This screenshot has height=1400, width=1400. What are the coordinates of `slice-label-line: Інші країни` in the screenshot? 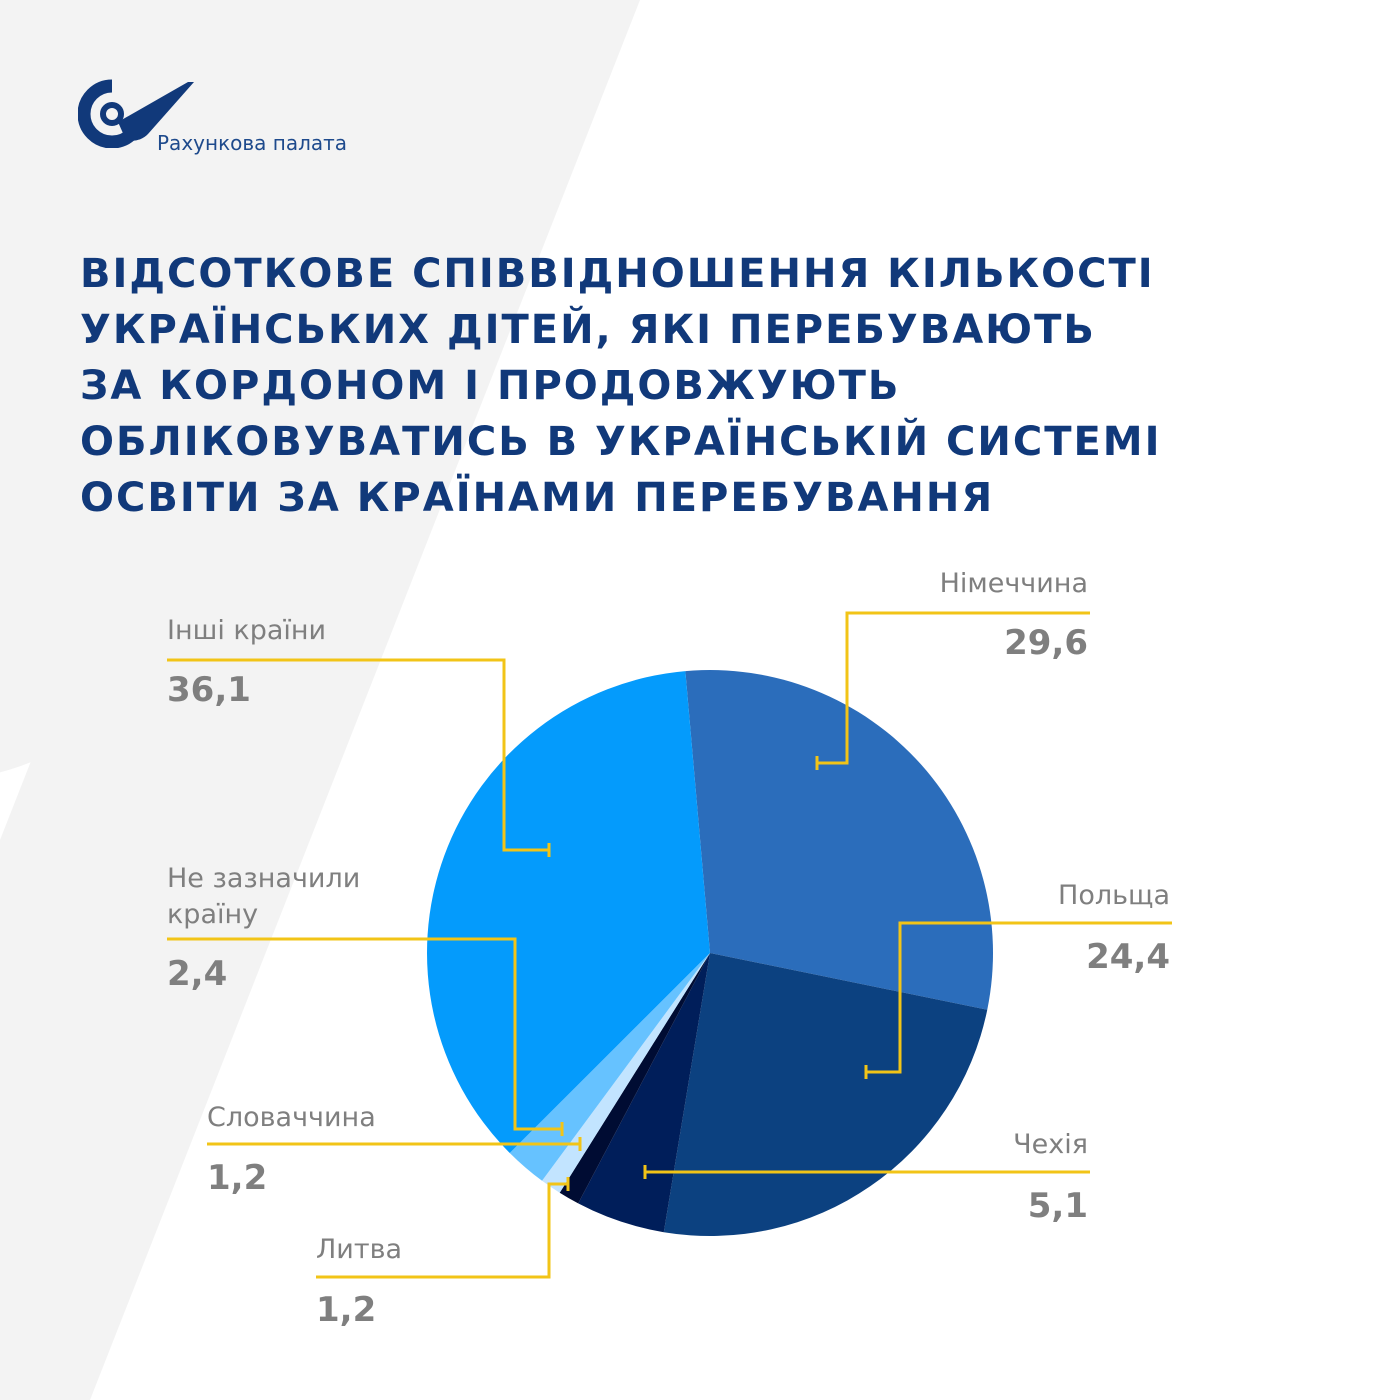 It's located at (246, 630).